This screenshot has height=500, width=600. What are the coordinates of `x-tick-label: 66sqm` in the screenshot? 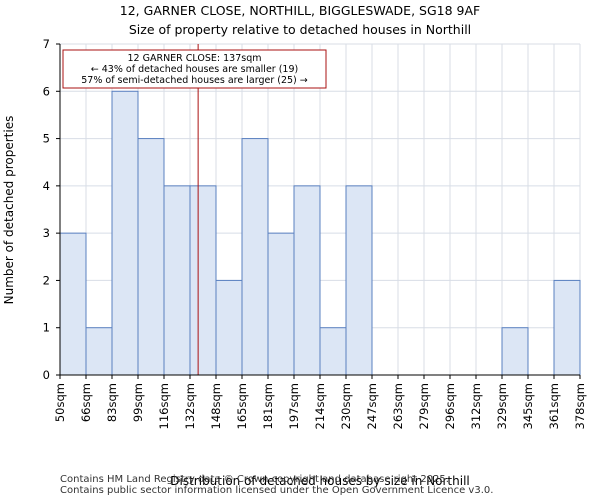 It's located at (86, 402).